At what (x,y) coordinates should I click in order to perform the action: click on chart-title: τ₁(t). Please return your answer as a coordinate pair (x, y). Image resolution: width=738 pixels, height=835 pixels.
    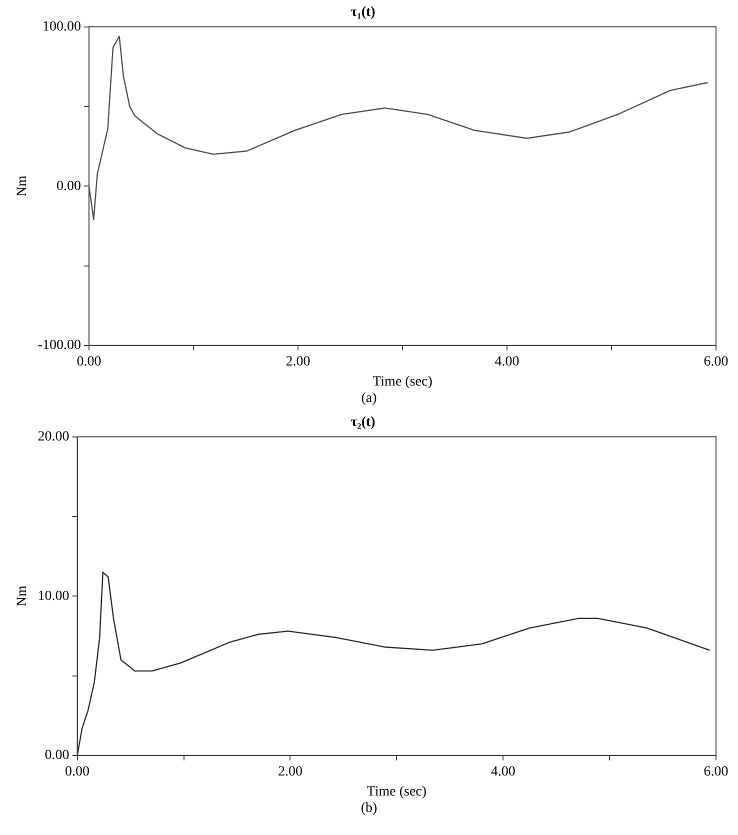
    Looking at the image, I should click on (363, 12).